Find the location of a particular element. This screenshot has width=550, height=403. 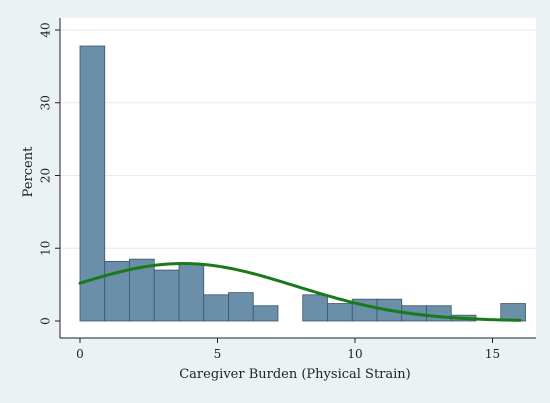

y-tick-label: 40 is located at coordinates (46, 29).